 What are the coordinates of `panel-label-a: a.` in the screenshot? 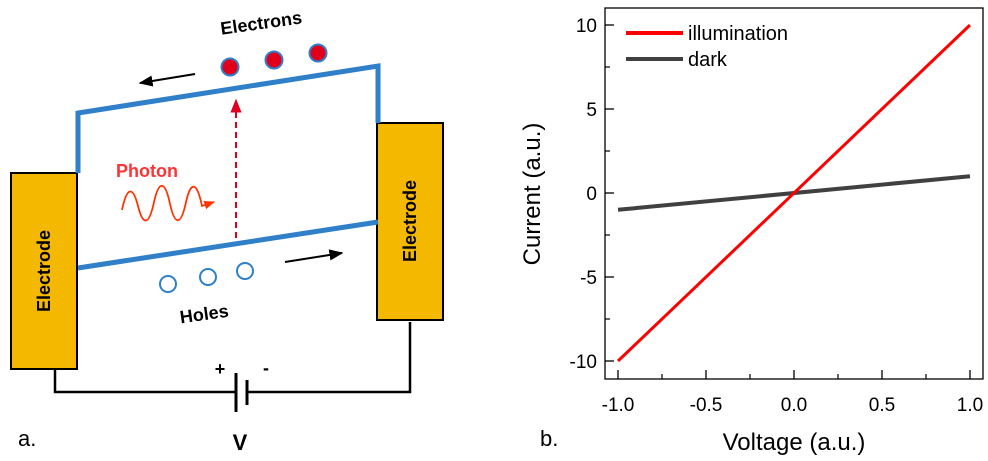 It's located at (27, 438).